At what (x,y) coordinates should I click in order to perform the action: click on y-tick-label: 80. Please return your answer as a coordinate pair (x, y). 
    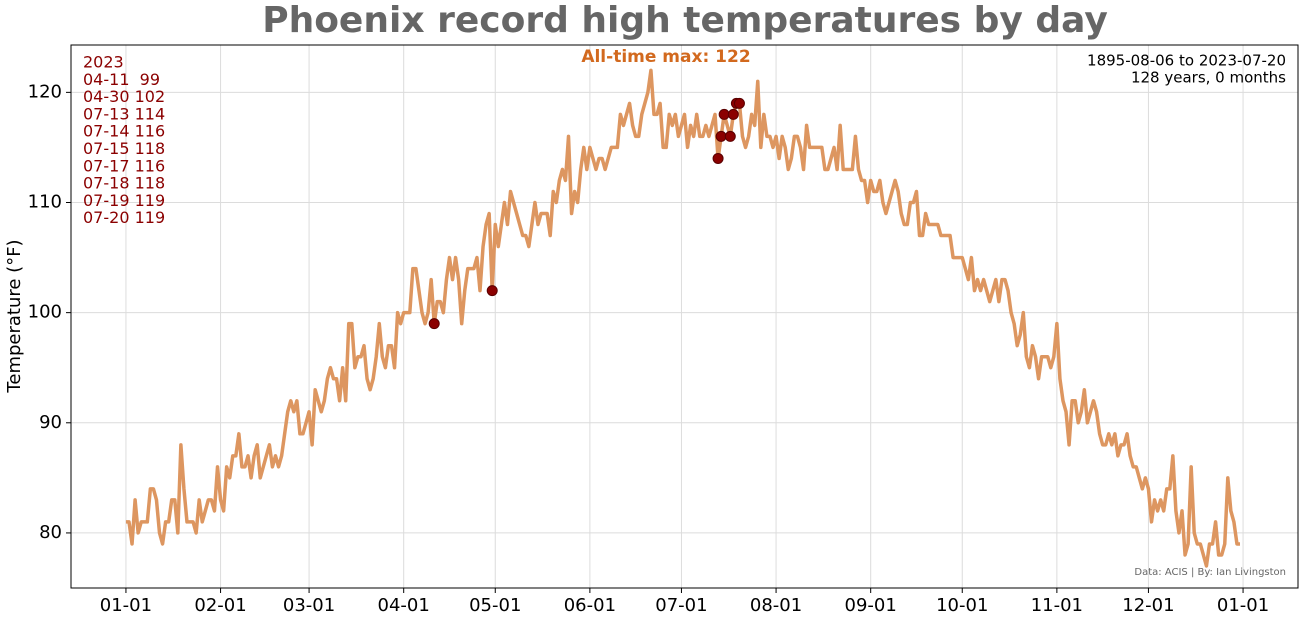
    Looking at the image, I should click on (50, 532).